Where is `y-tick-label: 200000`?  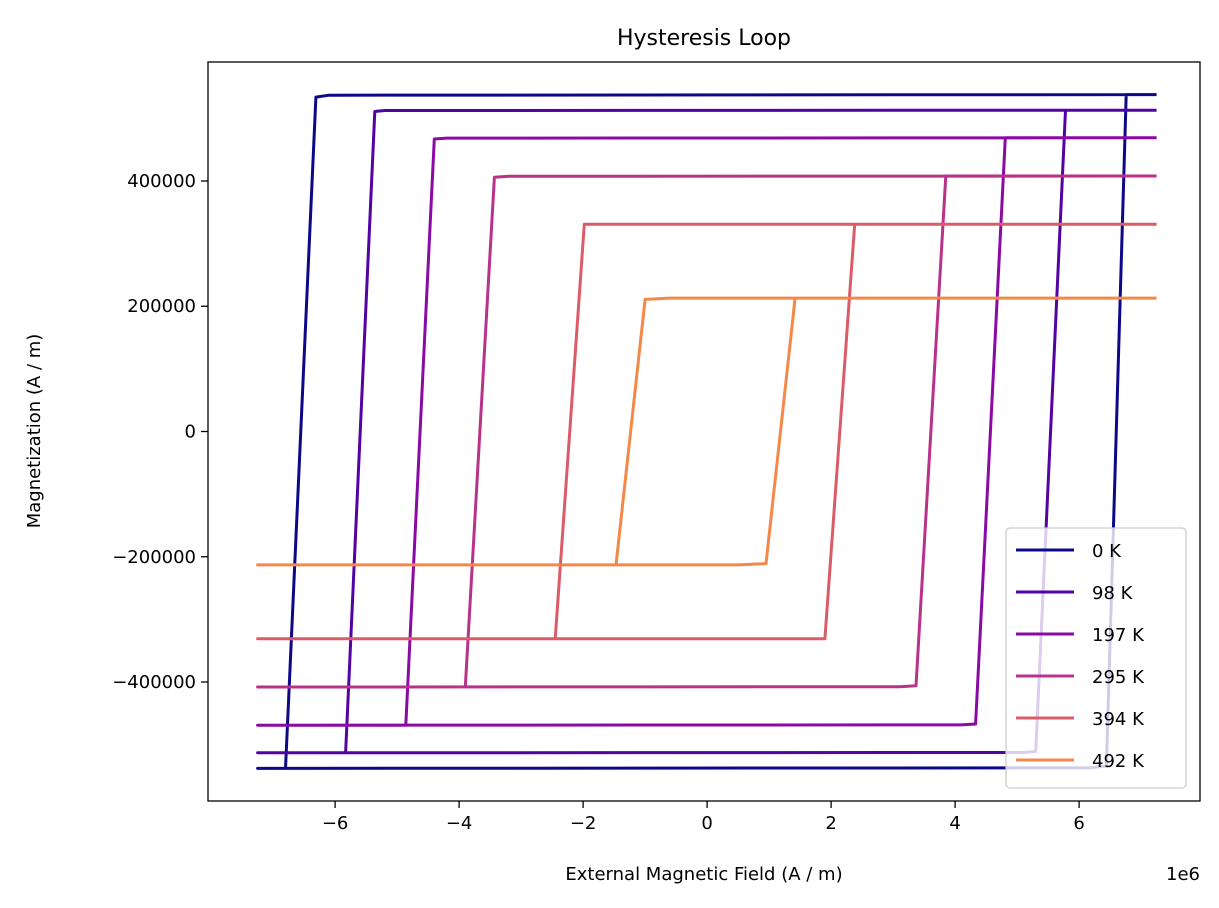
y-tick-label: 200000 is located at coordinates (161, 306).